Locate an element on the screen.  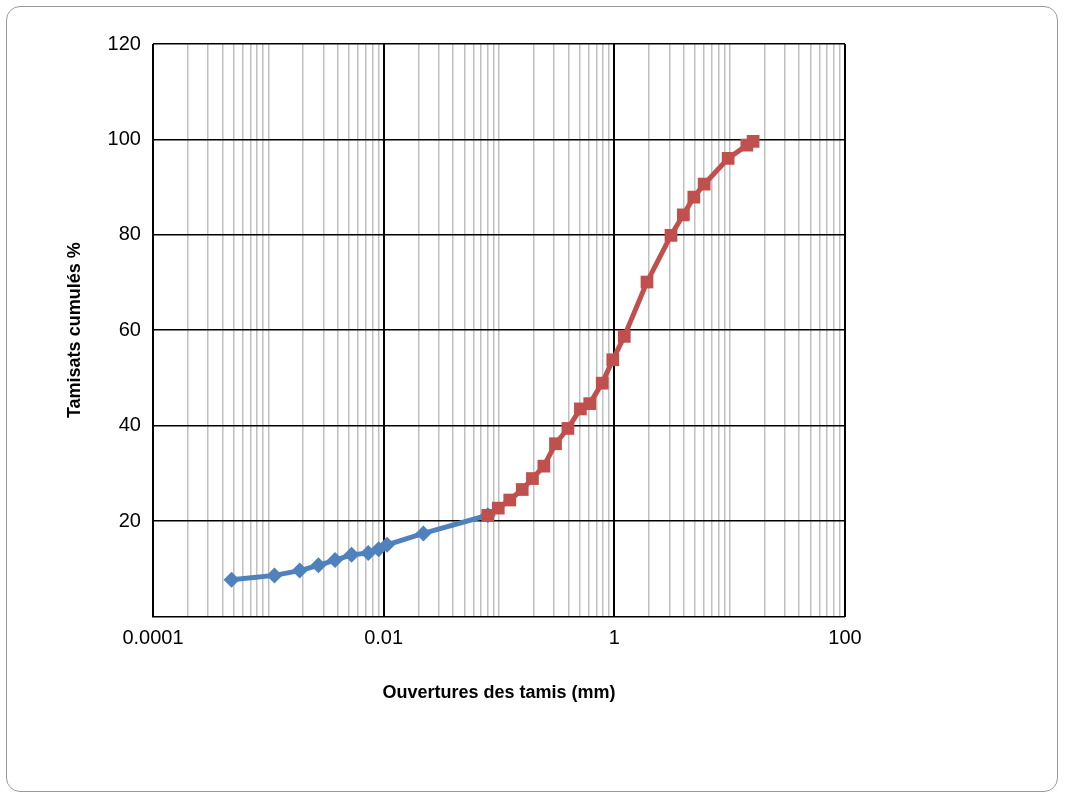
y-tick-label: 60 is located at coordinates (129, 328).